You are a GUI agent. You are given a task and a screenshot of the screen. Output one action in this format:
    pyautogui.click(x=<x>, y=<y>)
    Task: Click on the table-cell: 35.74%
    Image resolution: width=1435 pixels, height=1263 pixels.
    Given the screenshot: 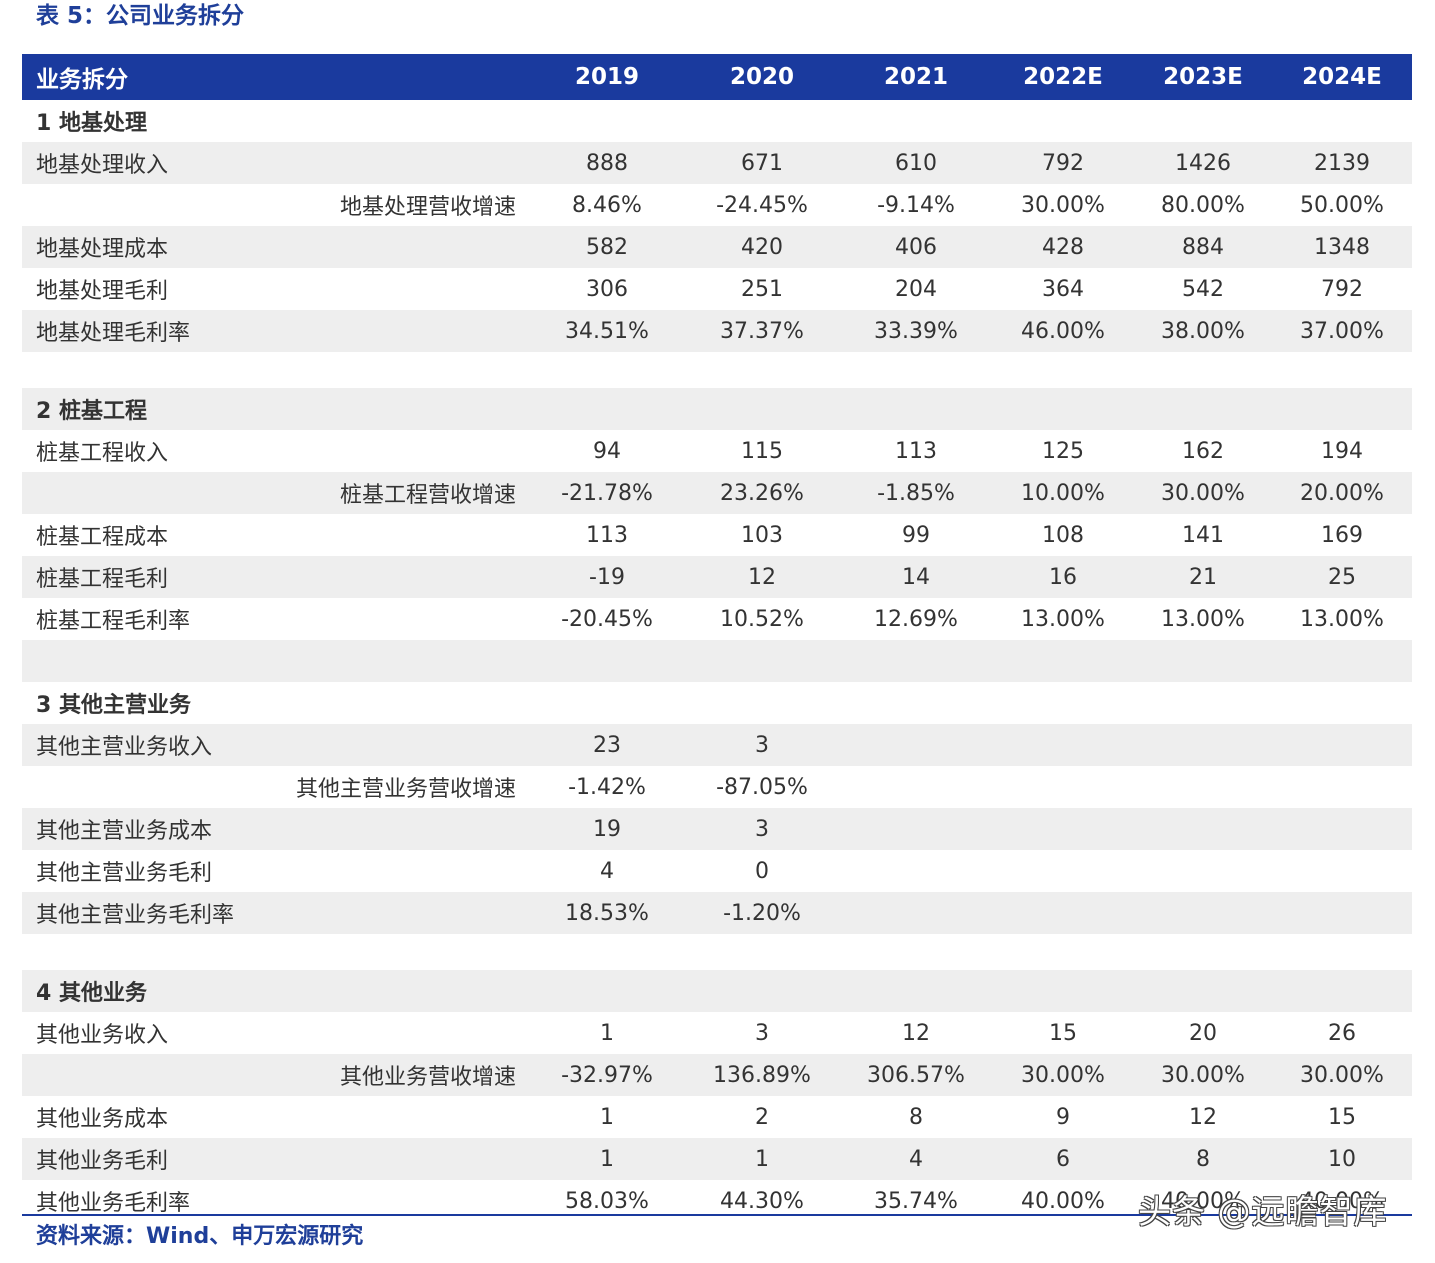 What is the action you would take?
    pyautogui.click(x=916, y=1201)
    